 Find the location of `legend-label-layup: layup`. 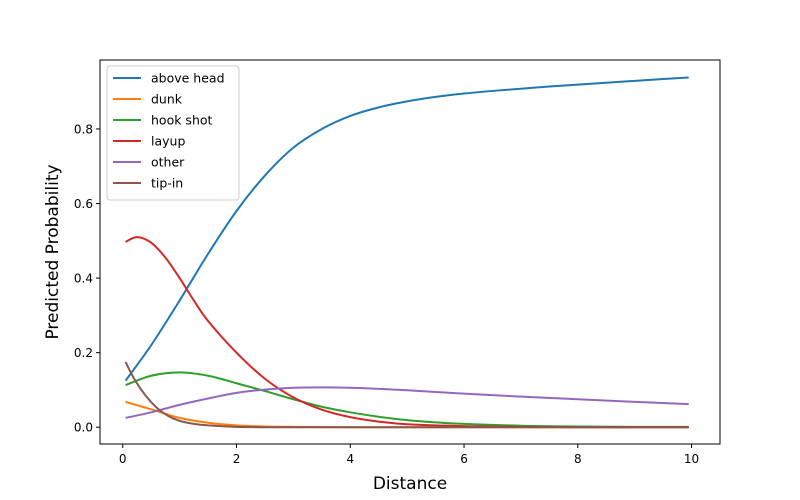

legend-label-layup: layup is located at coordinates (168, 141).